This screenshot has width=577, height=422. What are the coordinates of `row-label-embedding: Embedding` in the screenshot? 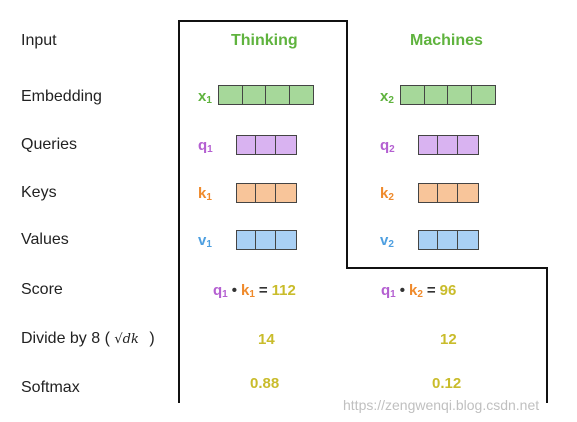 It's located at (61, 96).